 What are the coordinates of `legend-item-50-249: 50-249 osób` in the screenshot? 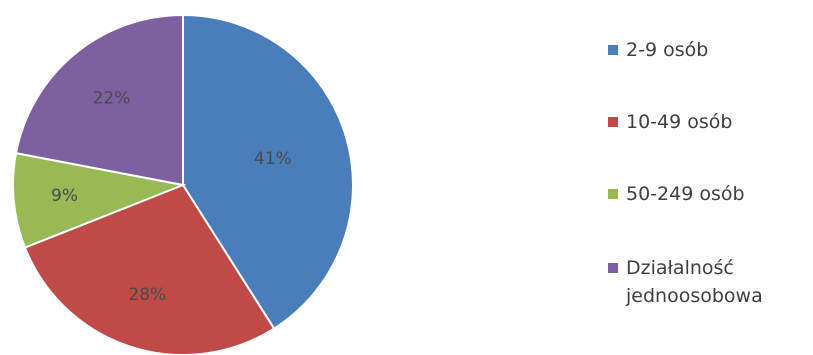 It's located at (676, 194).